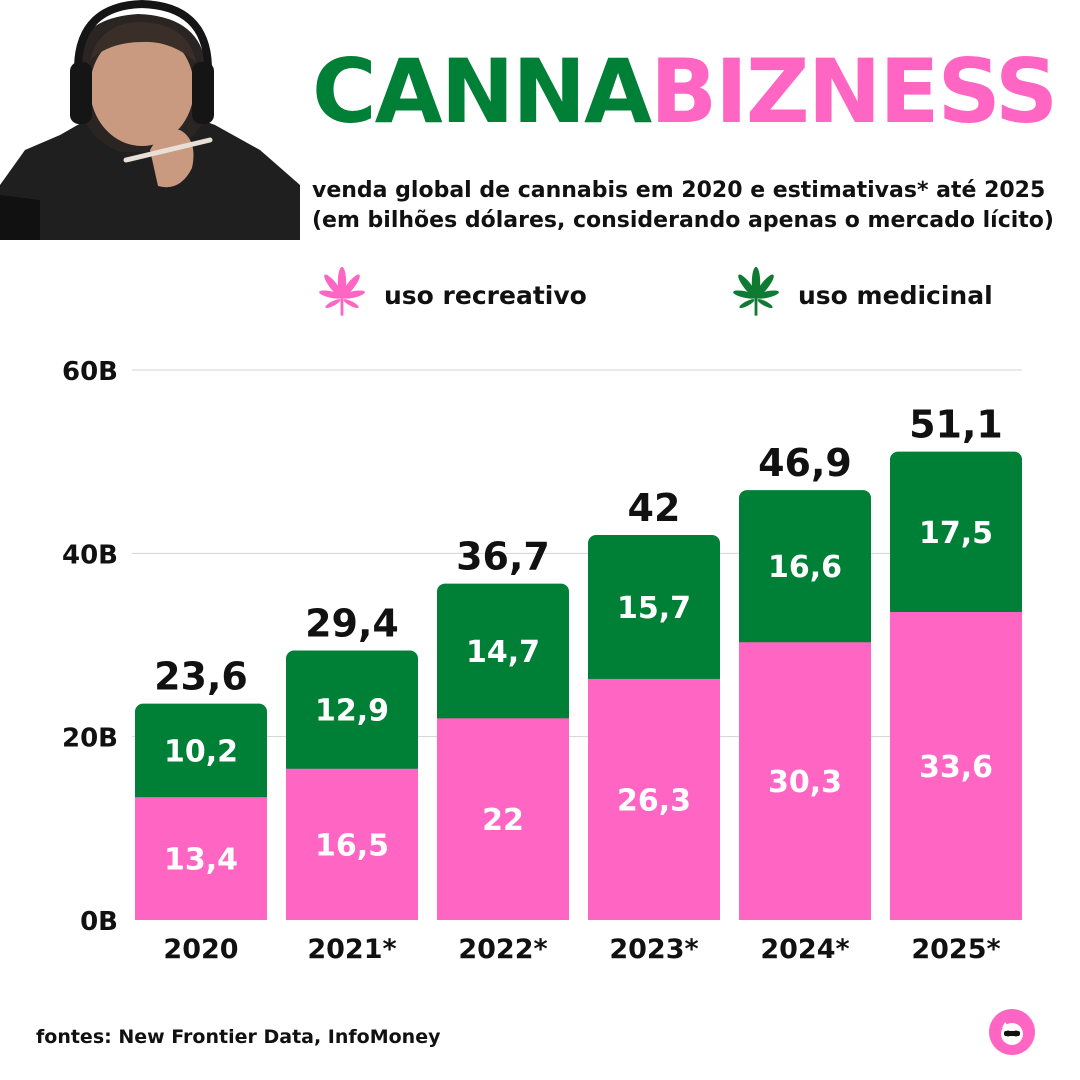 This screenshot has height=1080, width=1080. What do you see at coordinates (351, 949) in the screenshot?
I see `x-tick-label: 2021*` at bounding box center [351, 949].